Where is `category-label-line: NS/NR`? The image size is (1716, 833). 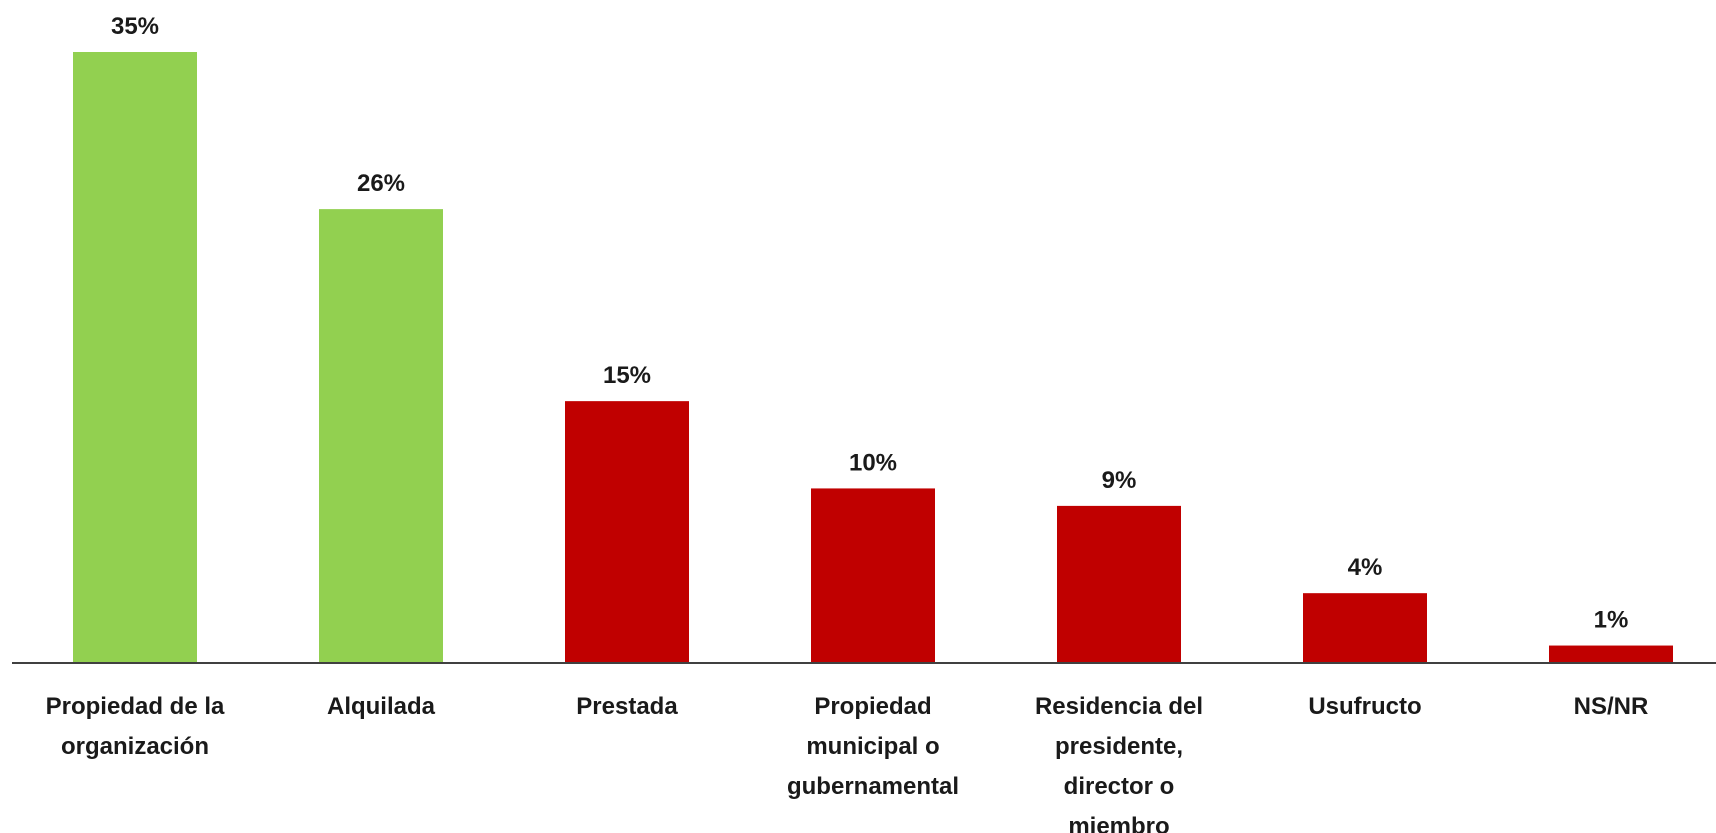
category-label-line: NS/NR is located at coordinates (1611, 706).